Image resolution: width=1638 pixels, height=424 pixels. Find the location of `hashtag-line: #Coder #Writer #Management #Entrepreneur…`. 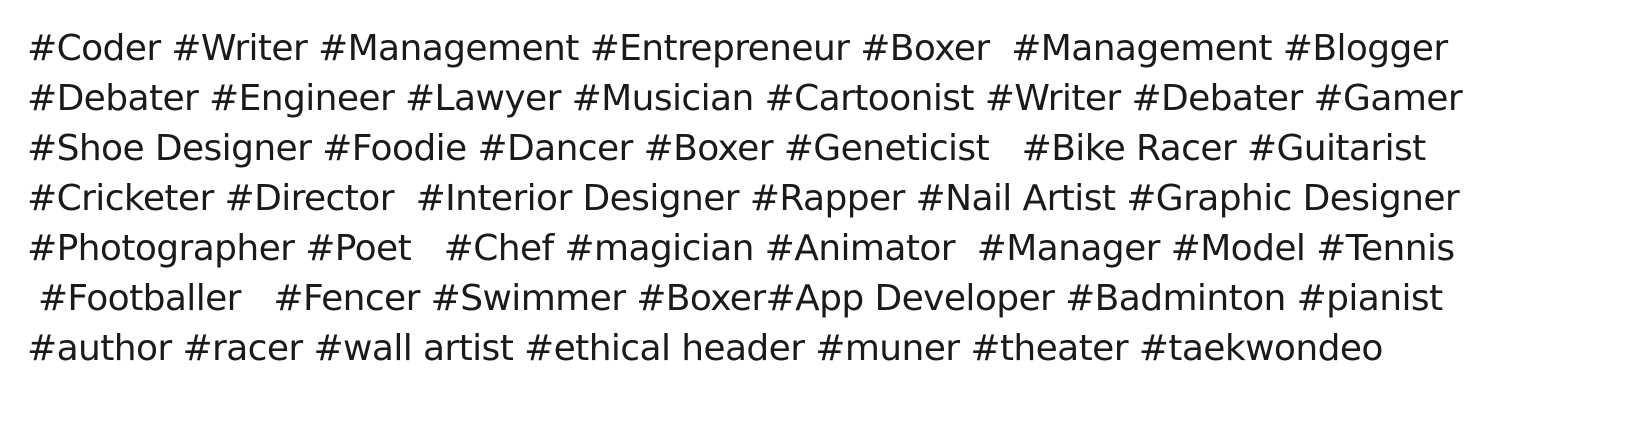

hashtag-line: #Coder #Writer #Management #Entrepreneur… is located at coordinates (737, 48).